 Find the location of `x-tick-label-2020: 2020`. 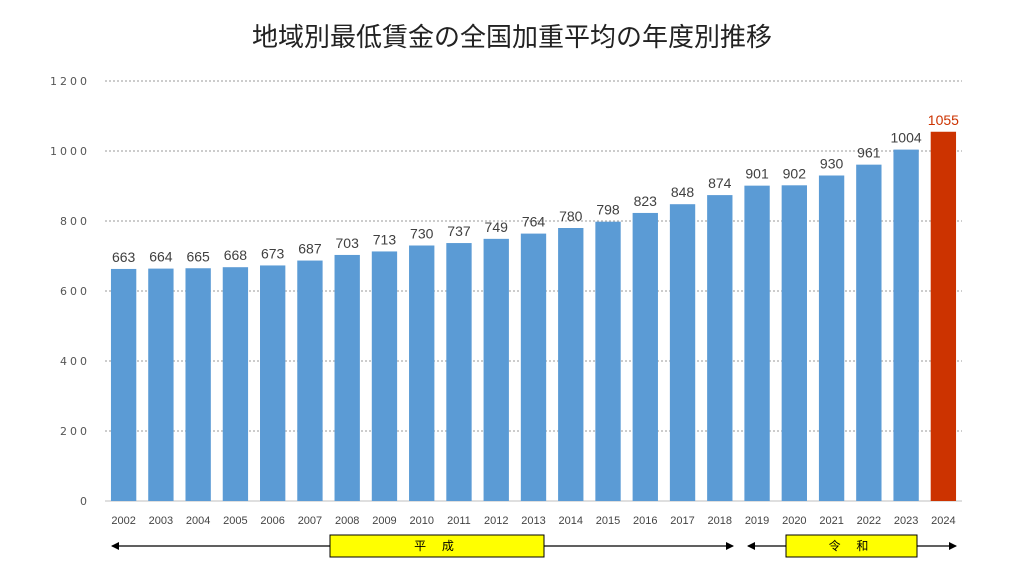

x-tick-label-2020: 2020 is located at coordinates (794, 521).